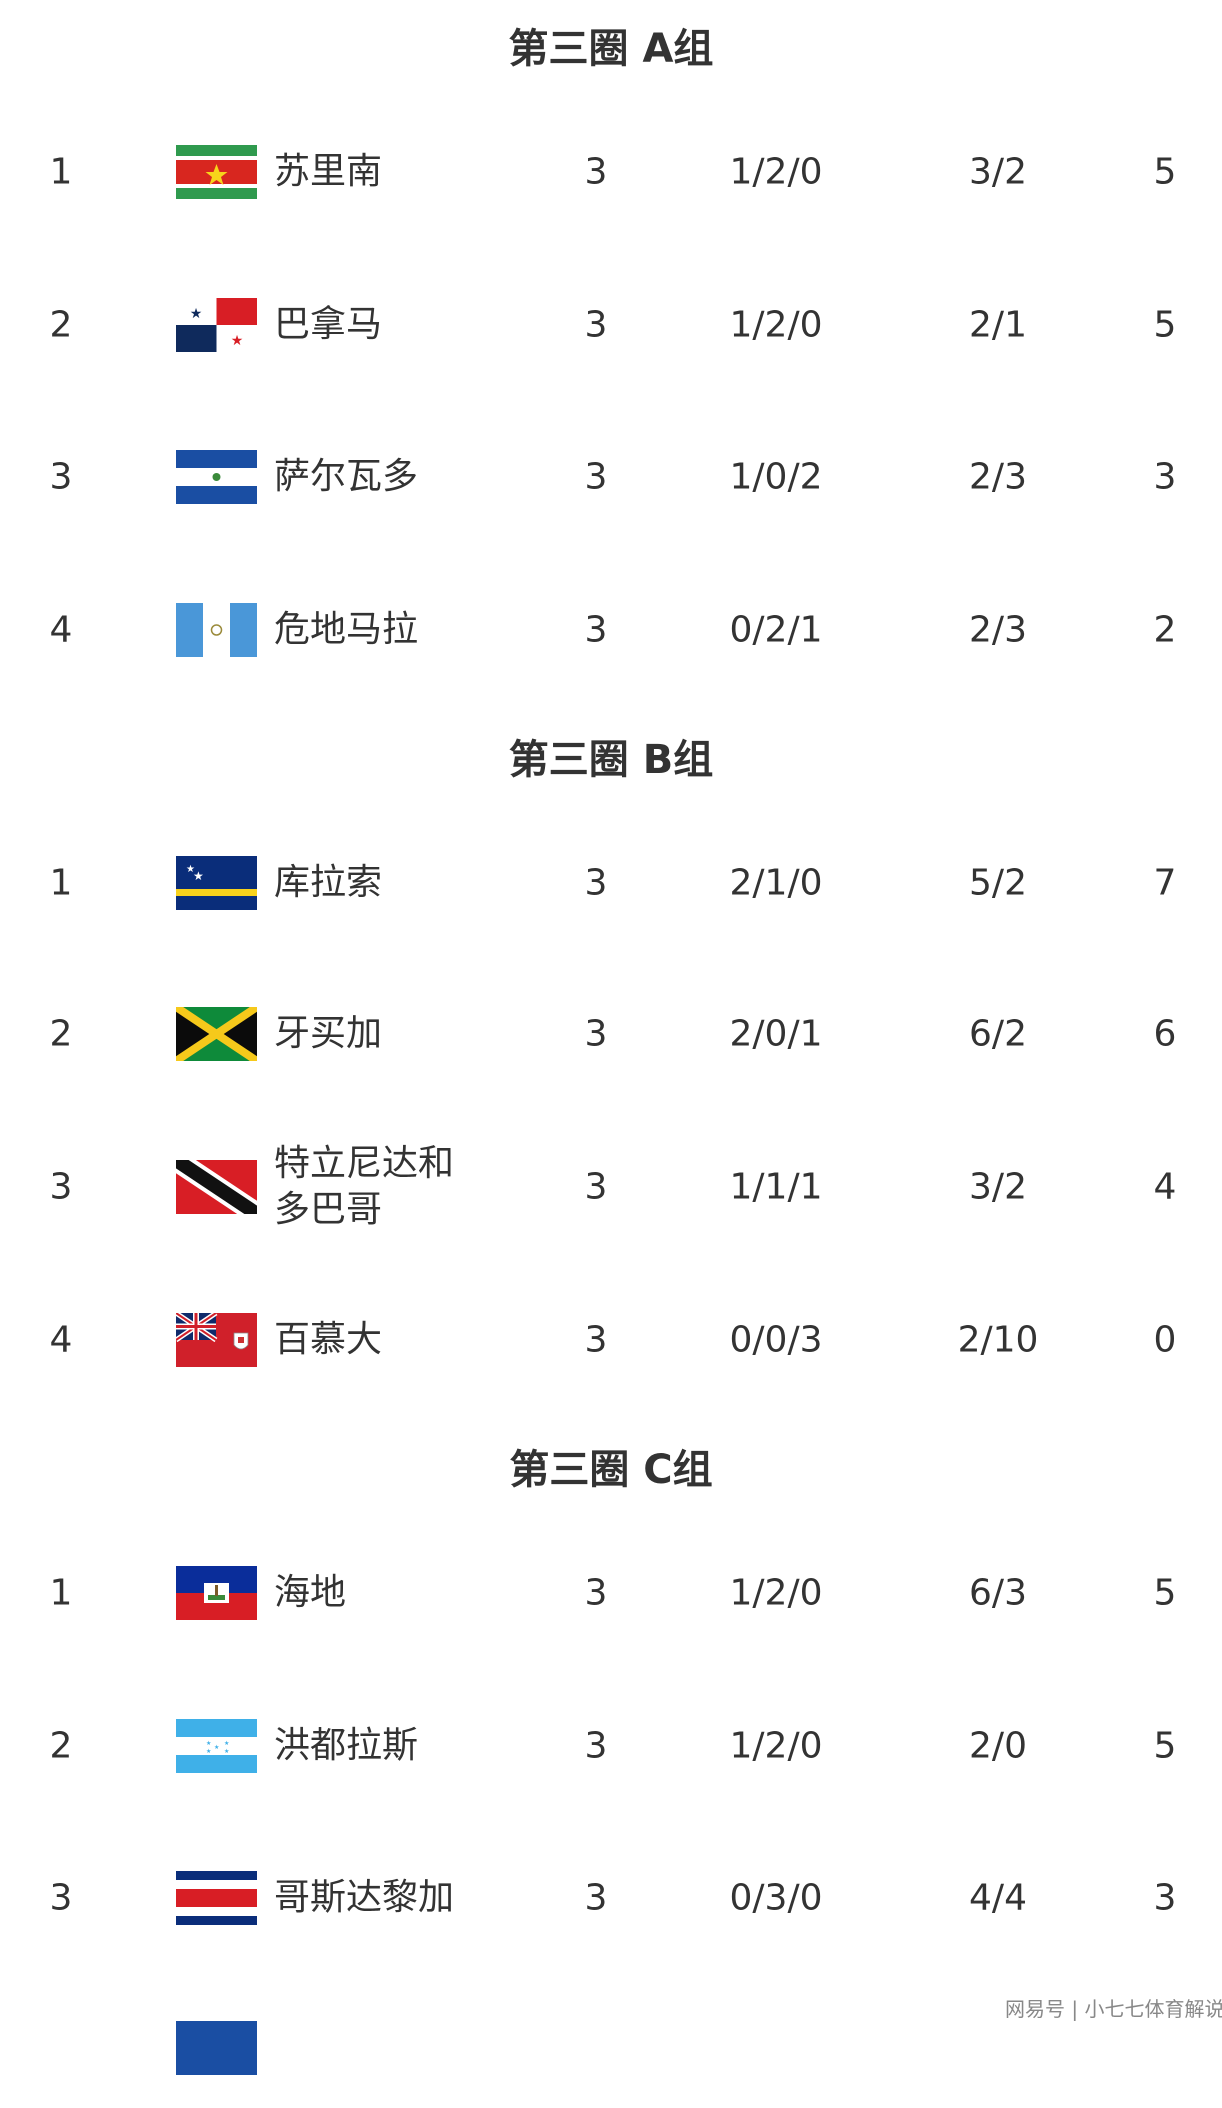 This screenshot has height=2108, width=1222. Describe the element at coordinates (328, 1033) in the screenshot. I see `team-name: 牙买加` at that location.